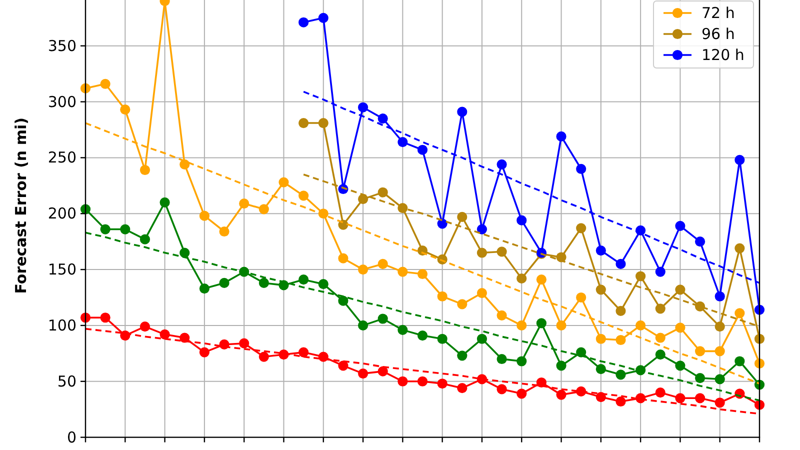  What do you see at coordinates (21, 206) in the screenshot?
I see `y-axis-title: Forecast Error (n mi)` at bounding box center [21, 206].